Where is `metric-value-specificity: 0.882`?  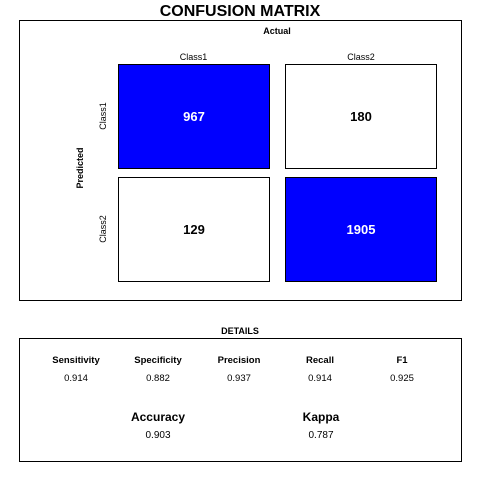 metric-value-specificity: 0.882 is located at coordinates (158, 378).